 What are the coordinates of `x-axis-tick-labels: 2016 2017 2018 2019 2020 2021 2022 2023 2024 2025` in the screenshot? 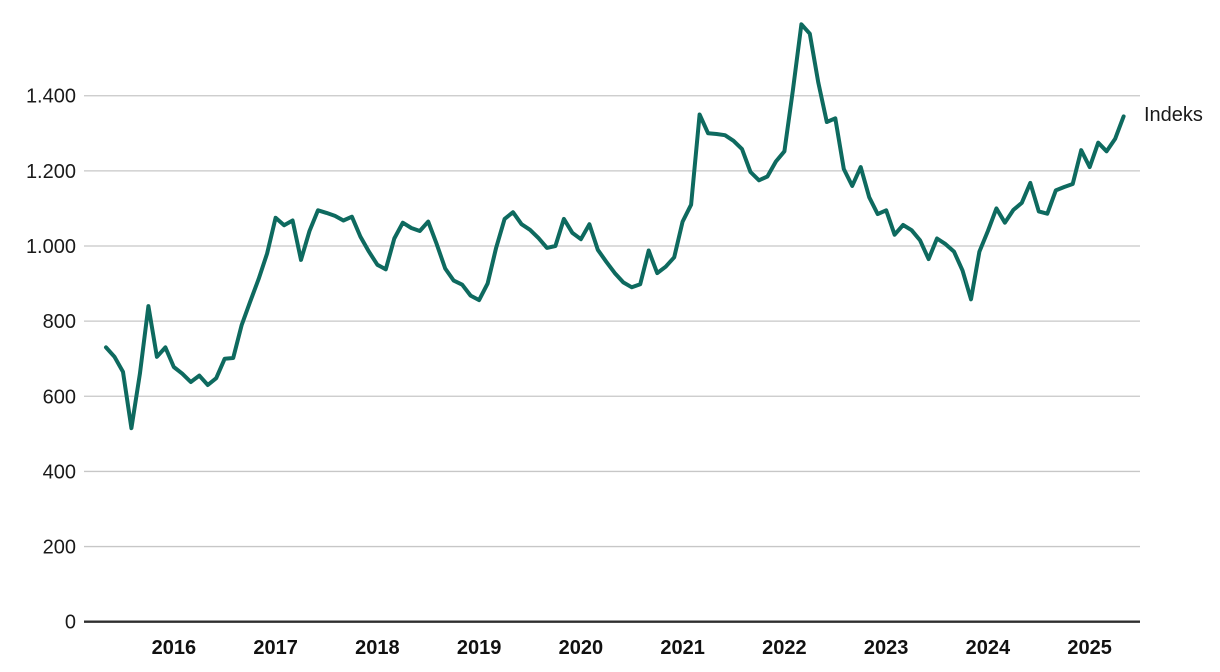 It's located at (632, 648).